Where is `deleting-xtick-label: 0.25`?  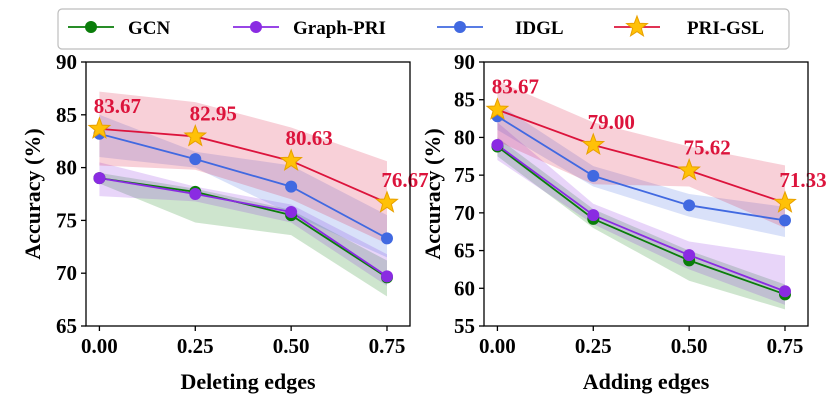
deleting-xtick-label: 0.25 is located at coordinates (195, 346).